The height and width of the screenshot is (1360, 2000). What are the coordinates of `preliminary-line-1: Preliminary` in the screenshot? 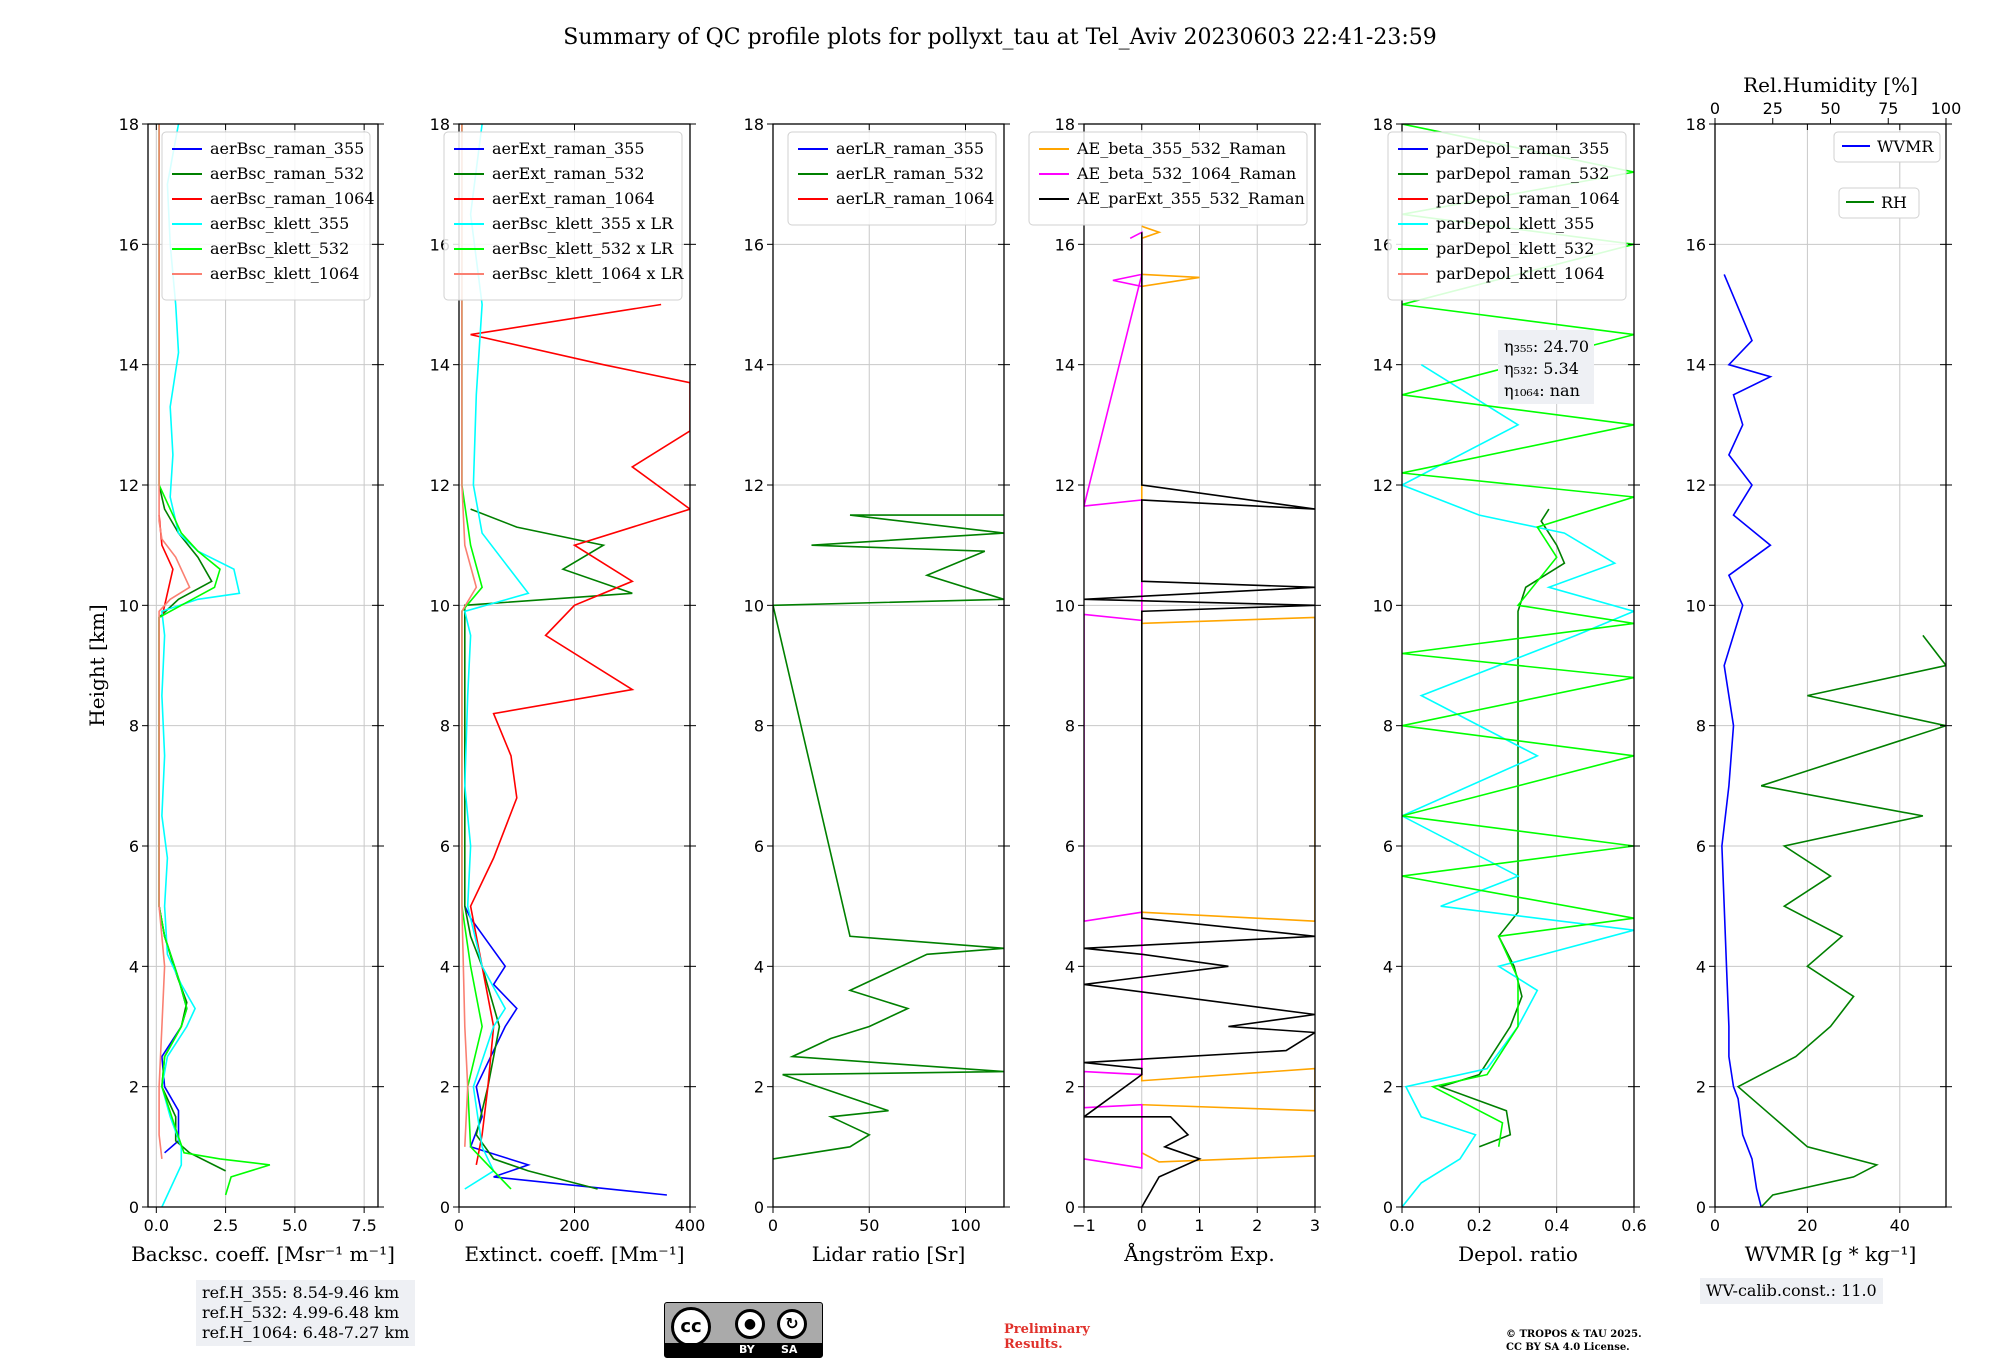 It's located at (1047, 1329).